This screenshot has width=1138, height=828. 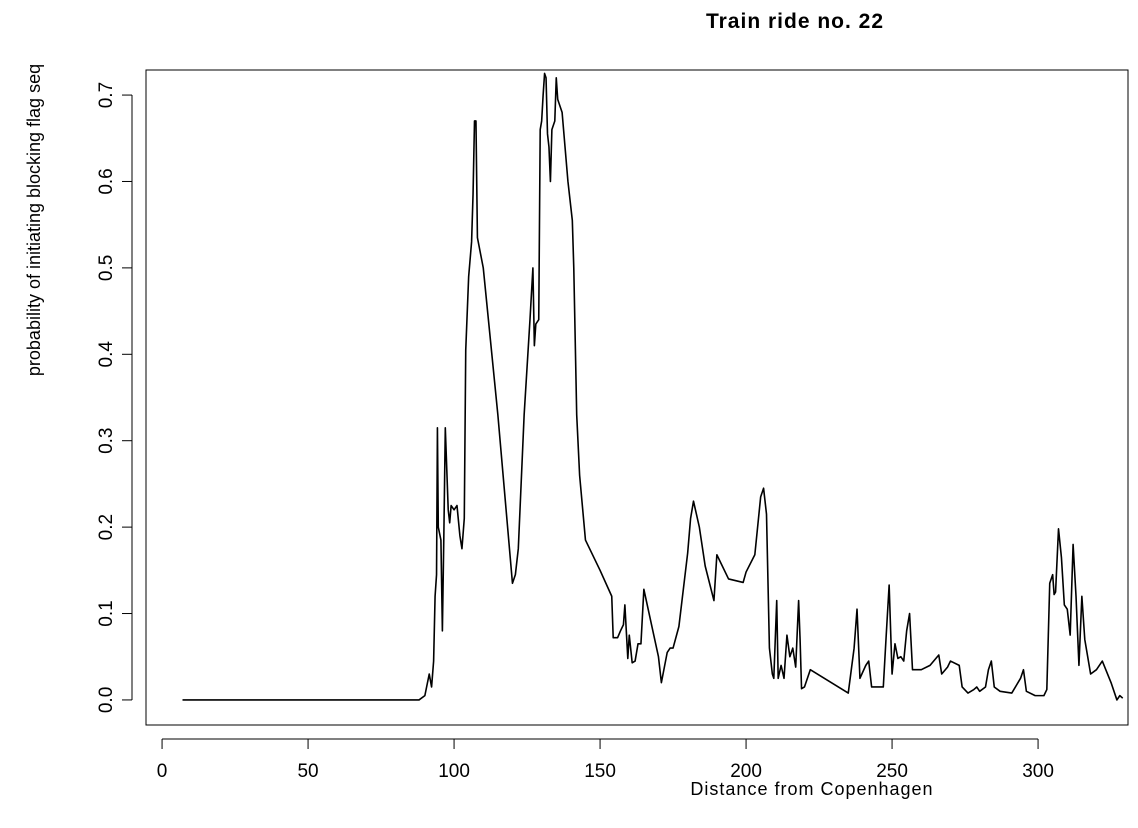 I want to click on x-tick-label: 250, so click(x=892, y=771).